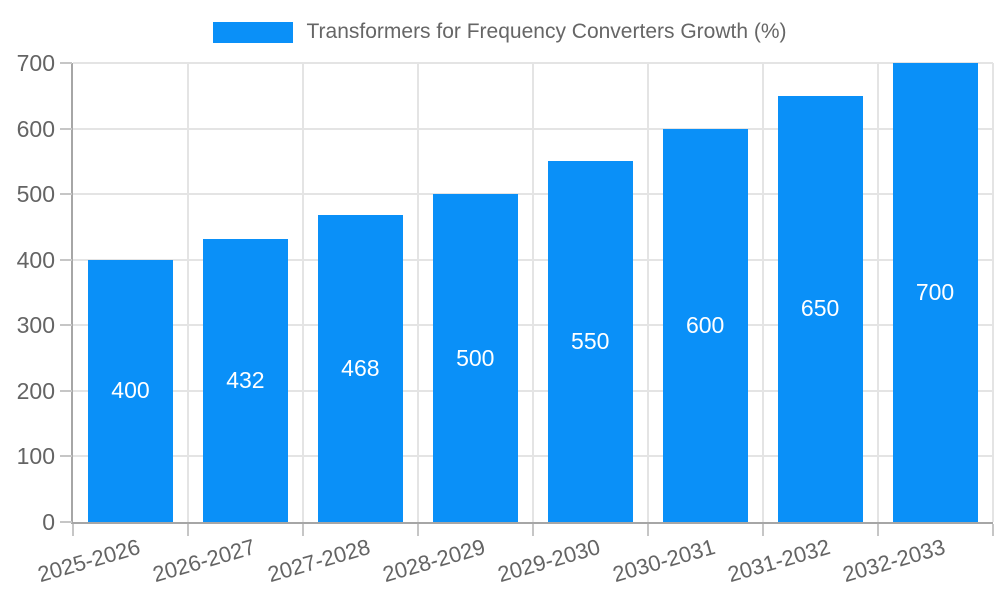 The width and height of the screenshot is (1000, 600). I want to click on bar-2032-2033: 700, so click(935, 292).